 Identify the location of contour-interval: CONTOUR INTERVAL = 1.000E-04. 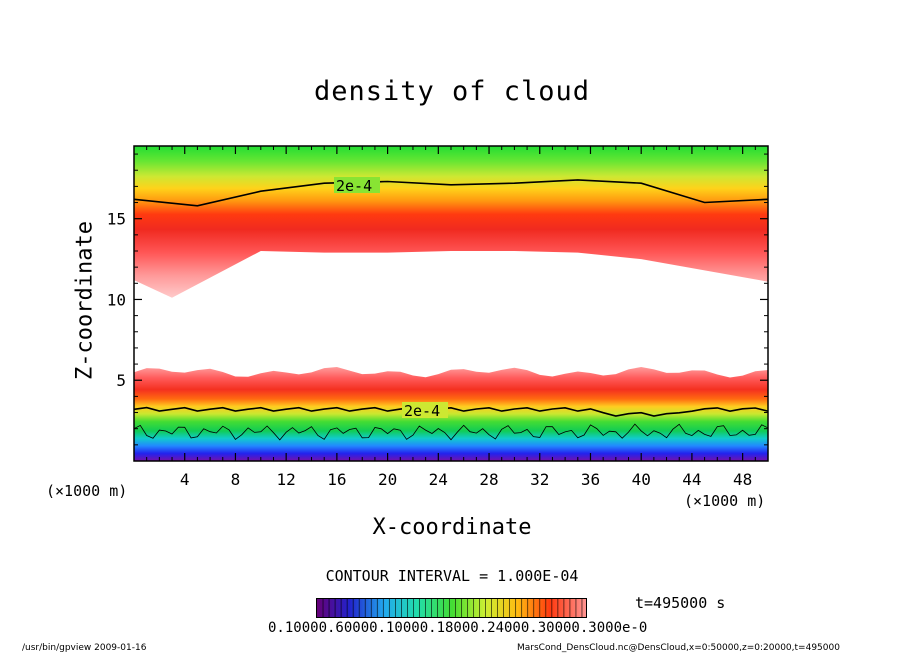
(452, 576).